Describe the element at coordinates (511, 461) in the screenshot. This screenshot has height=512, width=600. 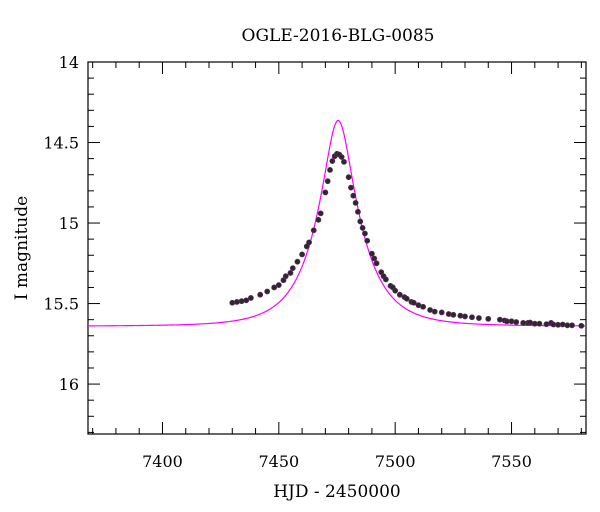
I see `x-tick-label: 7550` at that location.